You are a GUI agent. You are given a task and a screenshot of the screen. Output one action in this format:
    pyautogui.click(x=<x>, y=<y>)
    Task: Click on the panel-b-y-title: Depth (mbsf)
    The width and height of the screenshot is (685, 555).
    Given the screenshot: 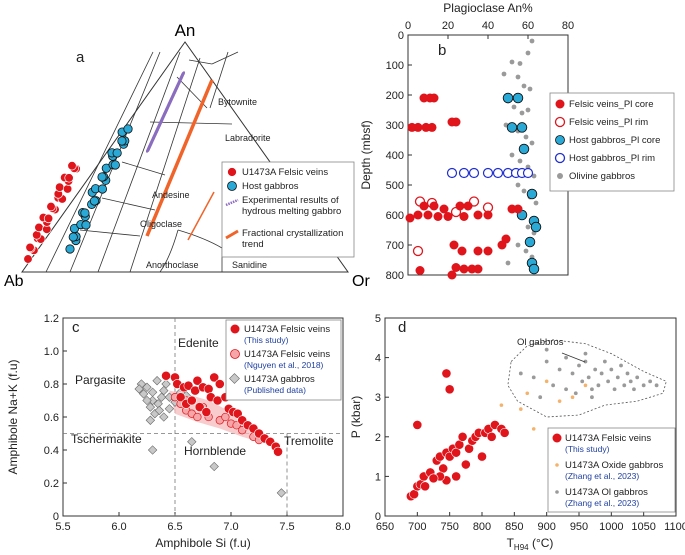 What is the action you would take?
    pyautogui.click(x=366, y=154)
    